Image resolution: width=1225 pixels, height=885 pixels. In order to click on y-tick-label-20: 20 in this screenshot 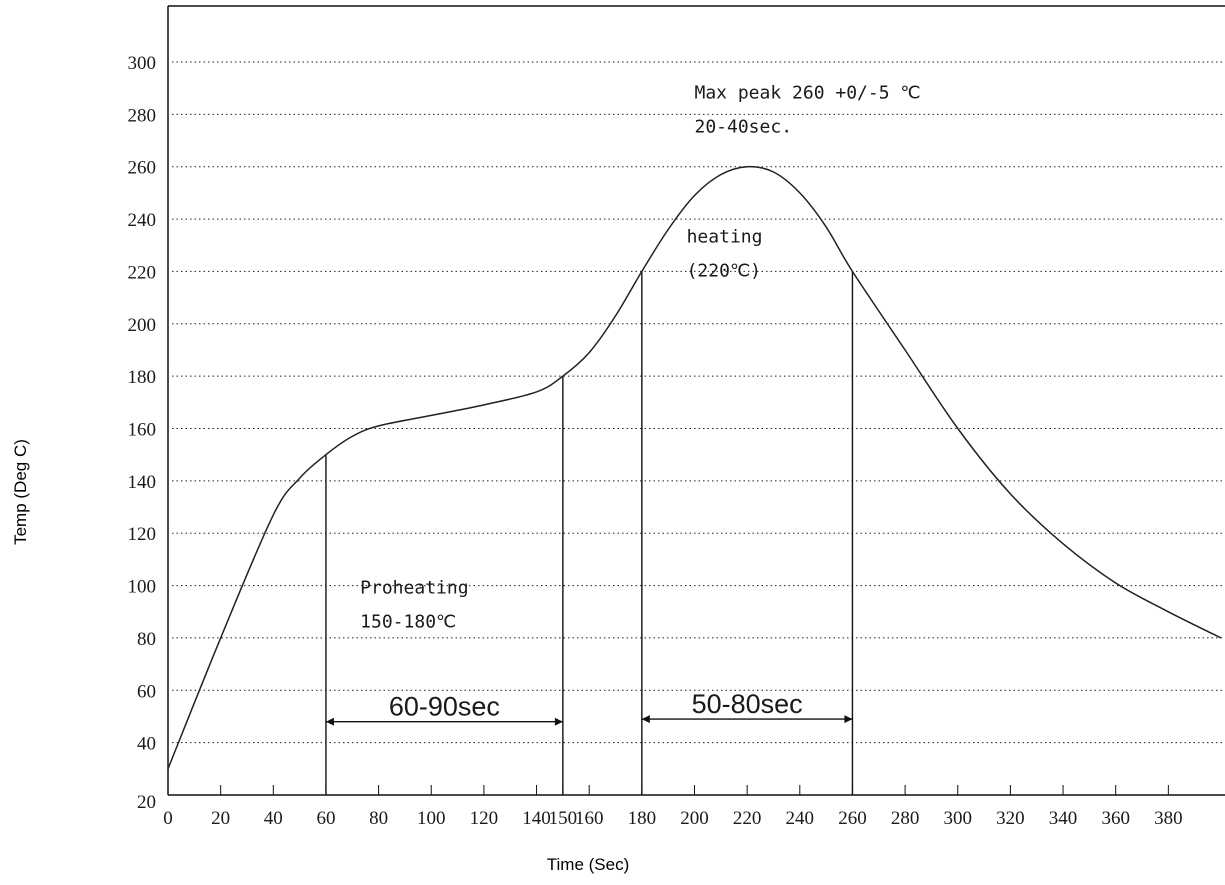, I will do `click(146, 802)`.